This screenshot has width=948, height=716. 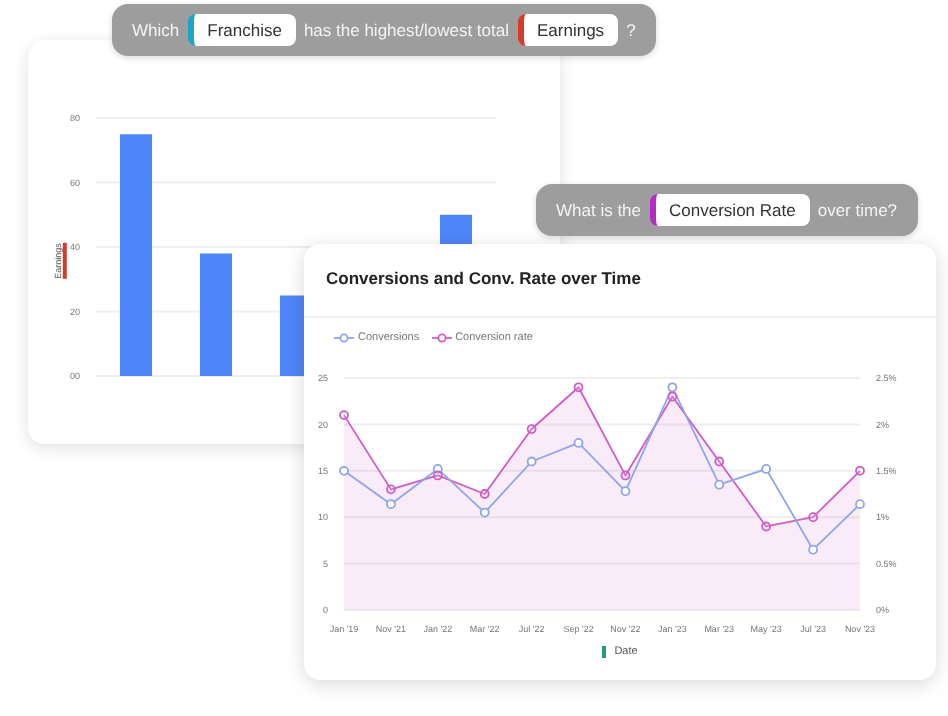 I want to click on text: Conversion Rate, so click(x=729, y=210).